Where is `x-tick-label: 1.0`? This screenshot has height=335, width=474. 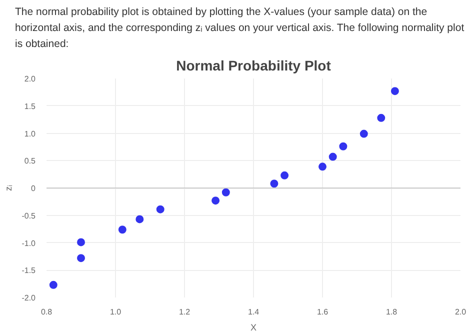
x-tick-label: 1.0 is located at coordinates (116, 312).